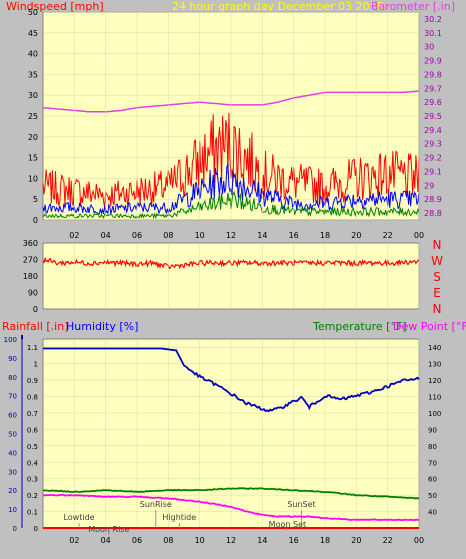 The image size is (466, 559). What do you see at coordinates (432, 513) in the screenshot?
I see `temperature-tick-label: 40` at bounding box center [432, 513].